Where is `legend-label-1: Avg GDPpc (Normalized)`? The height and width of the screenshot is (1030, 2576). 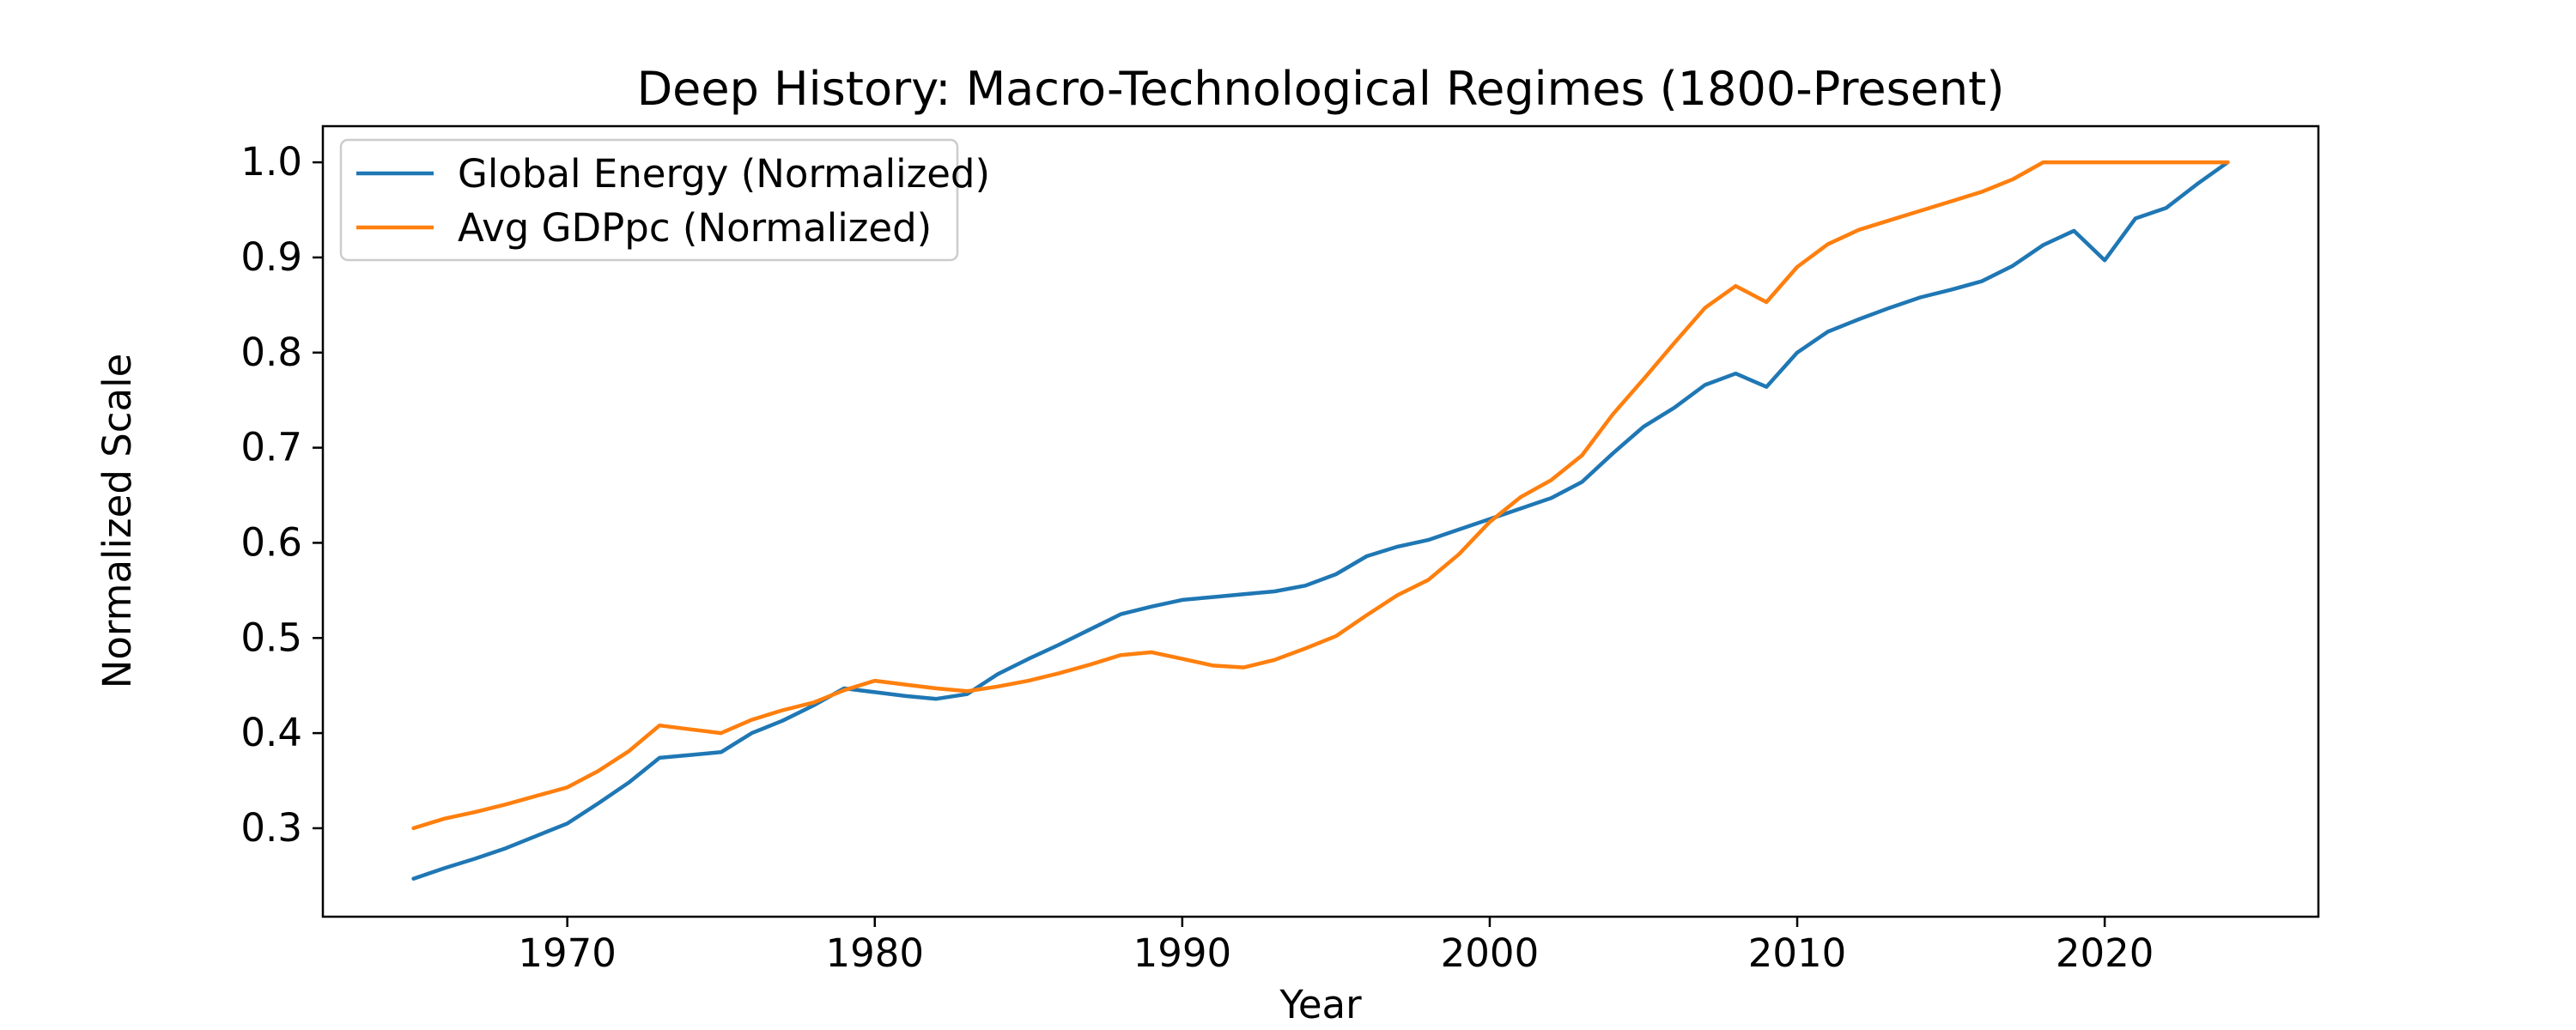 legend-label-1: Avg GDPpc (Normalized) is located at coordinates (695, 228).